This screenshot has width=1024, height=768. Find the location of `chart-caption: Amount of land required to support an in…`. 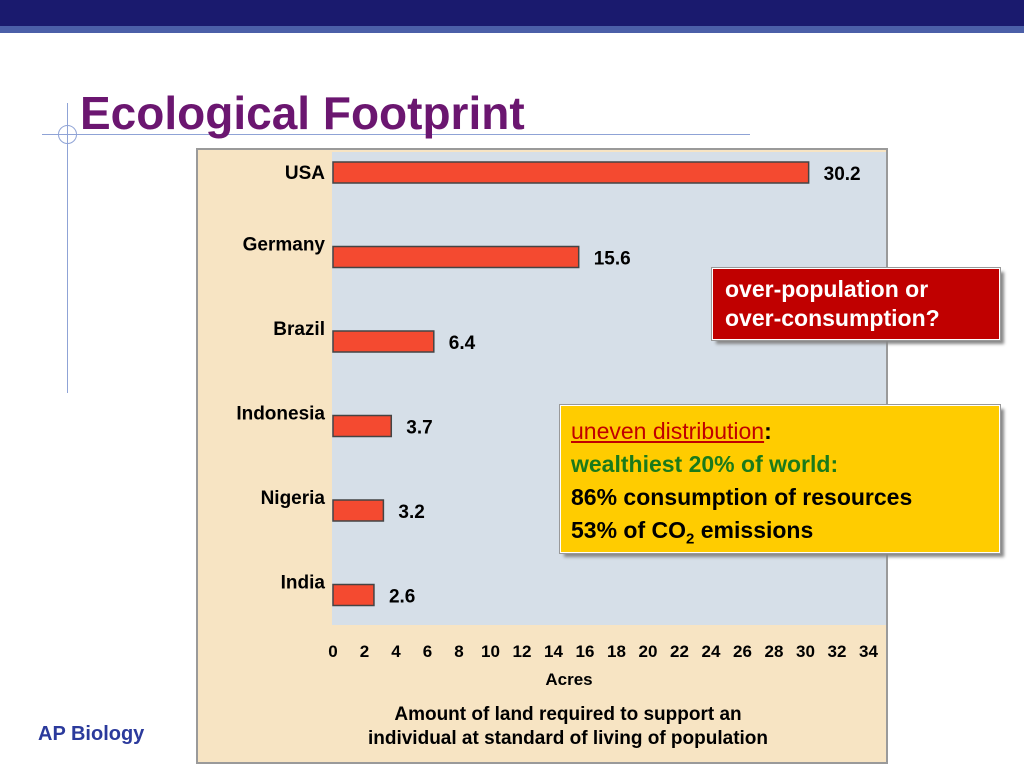

chart-caption: Amount of land required to support an in… is located at coordinates (568, 727).